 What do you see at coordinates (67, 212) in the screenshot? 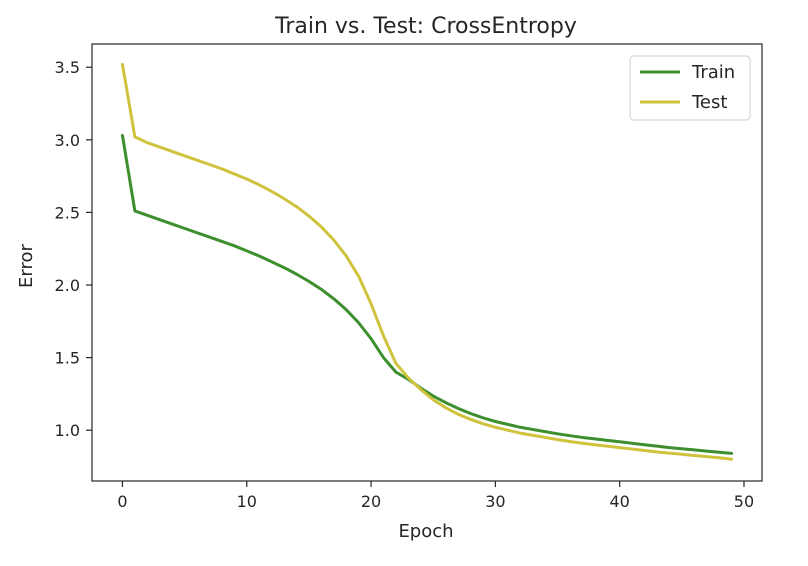
I see `y-tick-label: 2.5` at bounding box center [67, 212].